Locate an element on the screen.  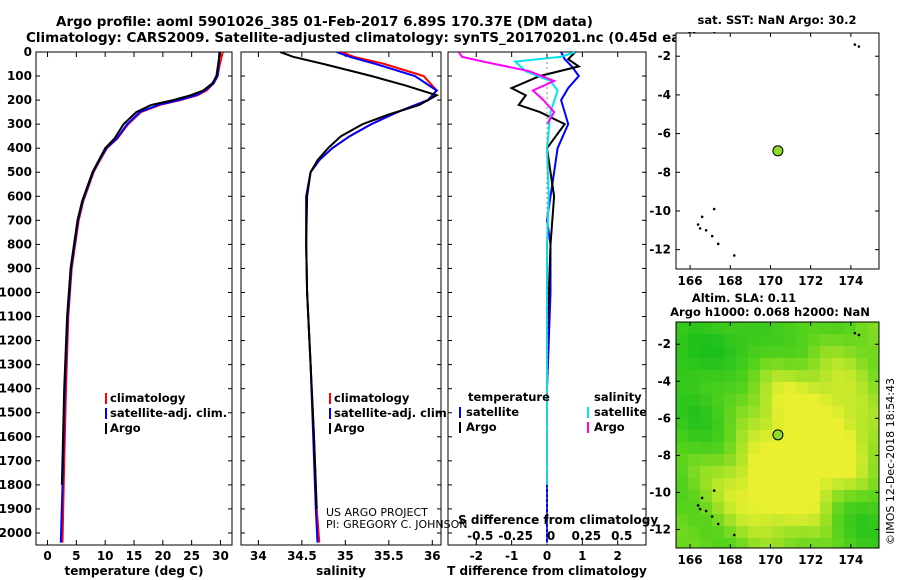
x-tick-label: 30 is located at coordinates (220, 556).